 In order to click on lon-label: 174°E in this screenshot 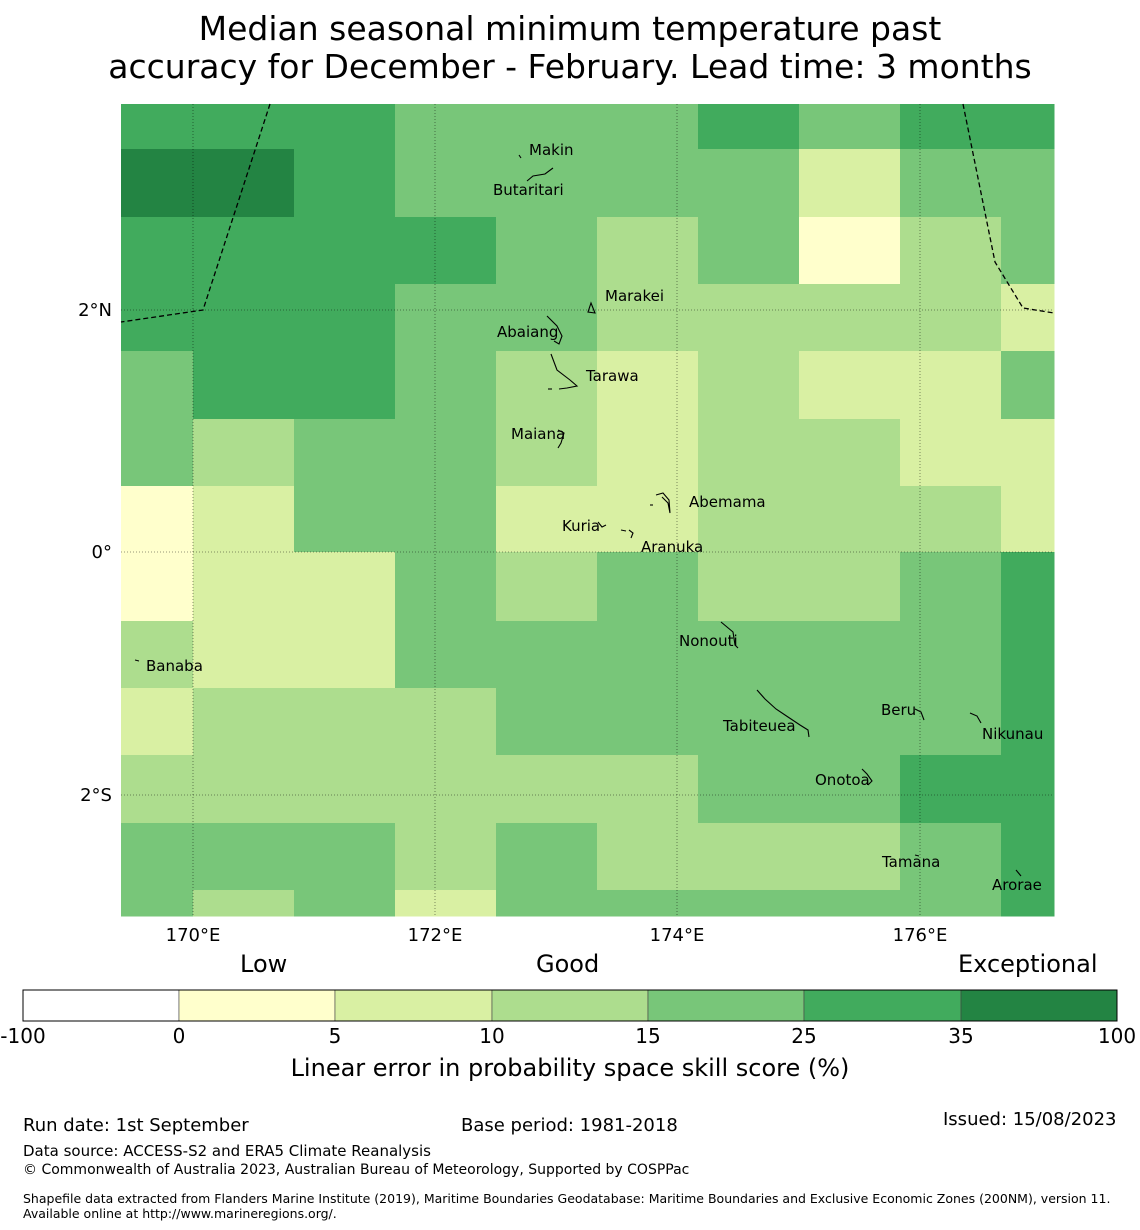, I will do `click(677, 935)`.